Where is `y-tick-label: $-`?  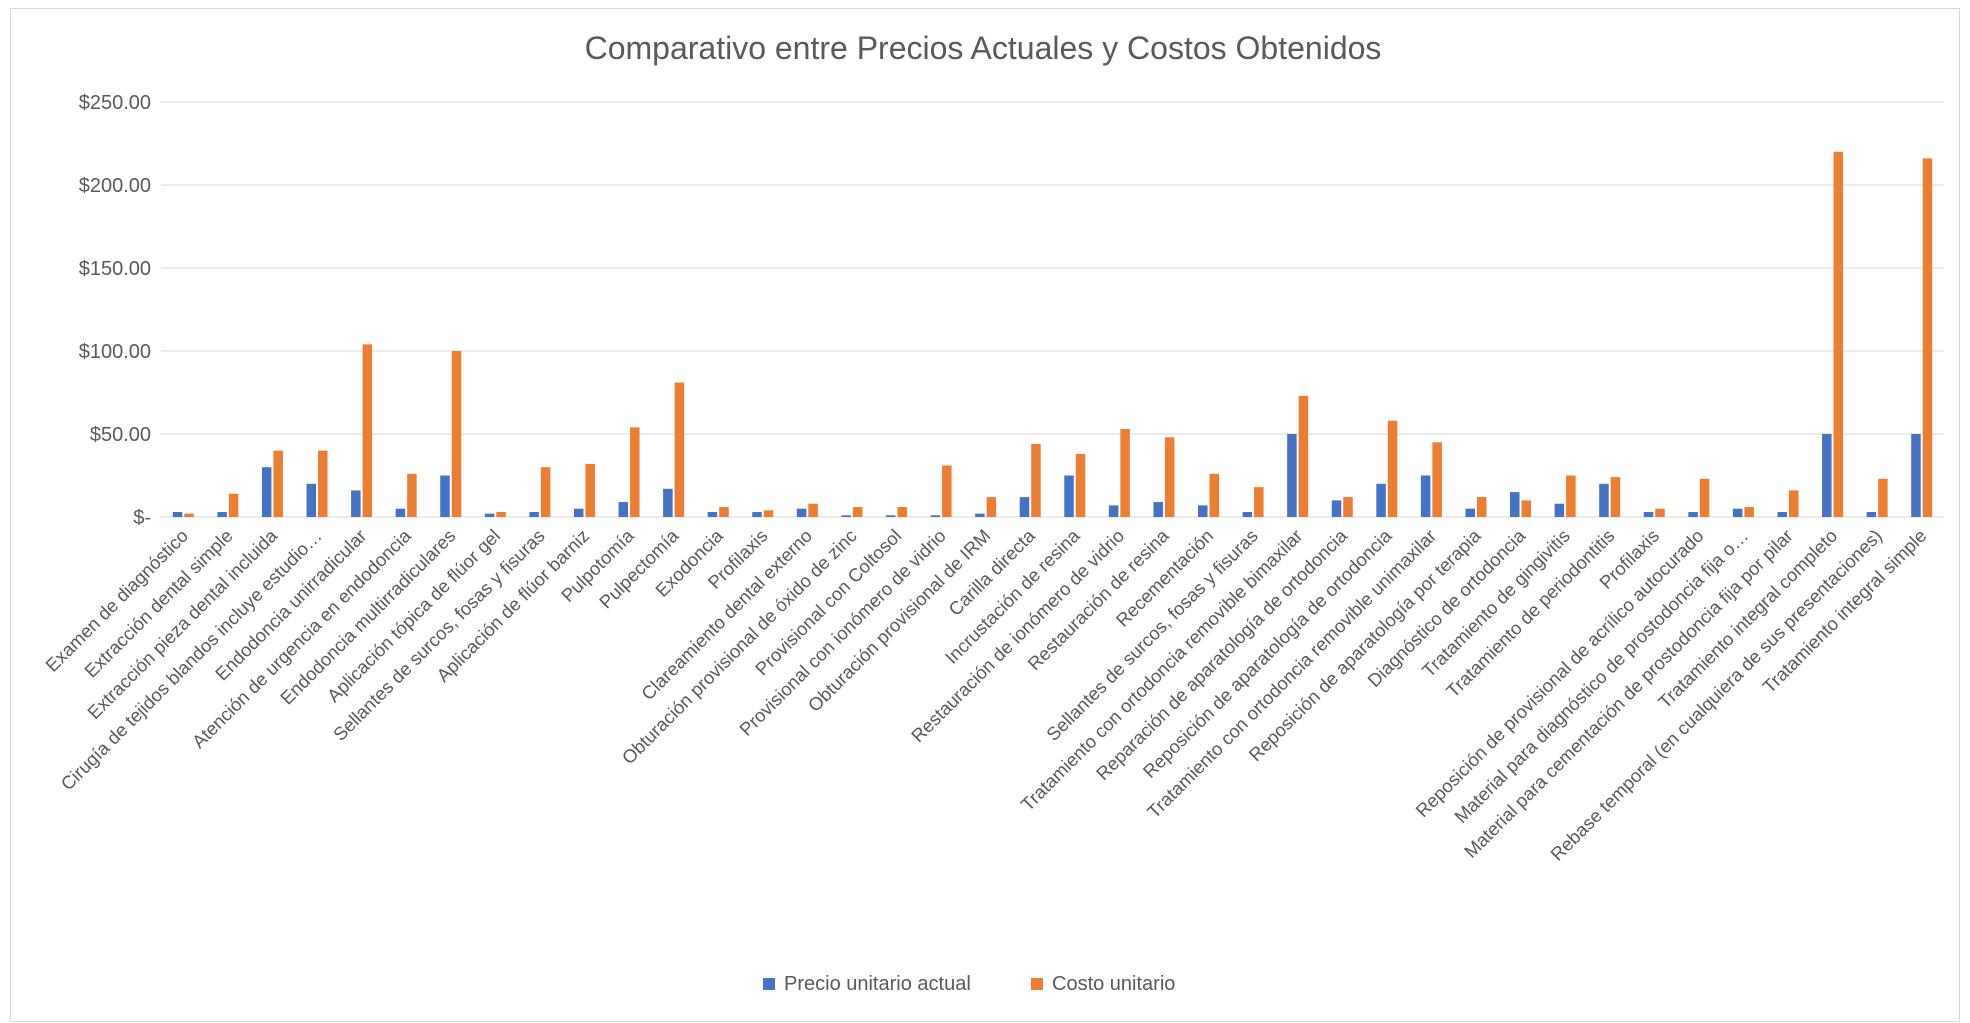
y-tick-label: $- is located at coordinates (142, 518).